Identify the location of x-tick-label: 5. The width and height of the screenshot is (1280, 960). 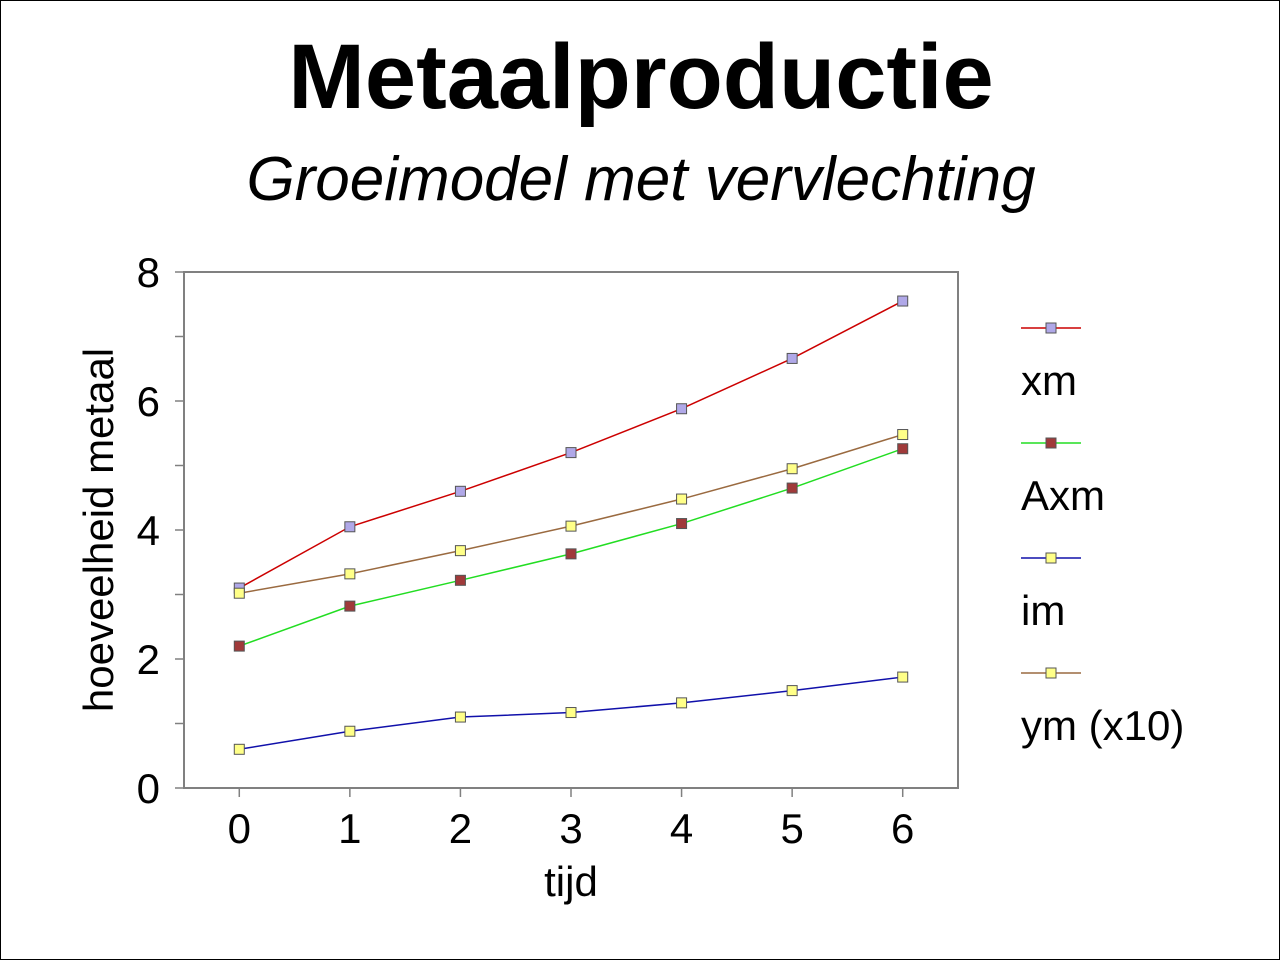
(791, 828).